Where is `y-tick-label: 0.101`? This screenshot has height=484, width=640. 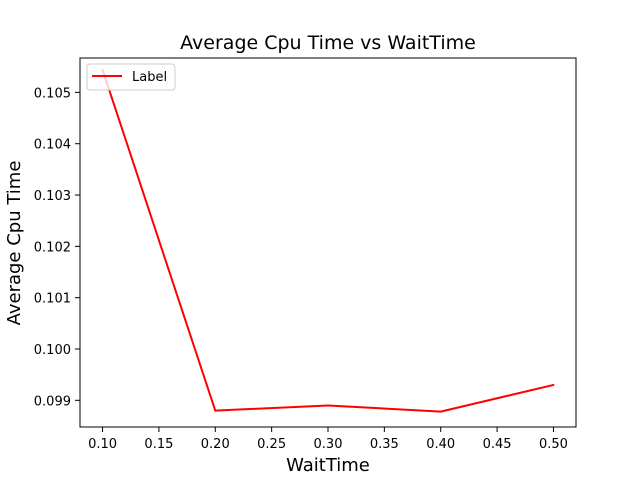 y-tick-label: 0.101 is located at coordinates (52, 299).